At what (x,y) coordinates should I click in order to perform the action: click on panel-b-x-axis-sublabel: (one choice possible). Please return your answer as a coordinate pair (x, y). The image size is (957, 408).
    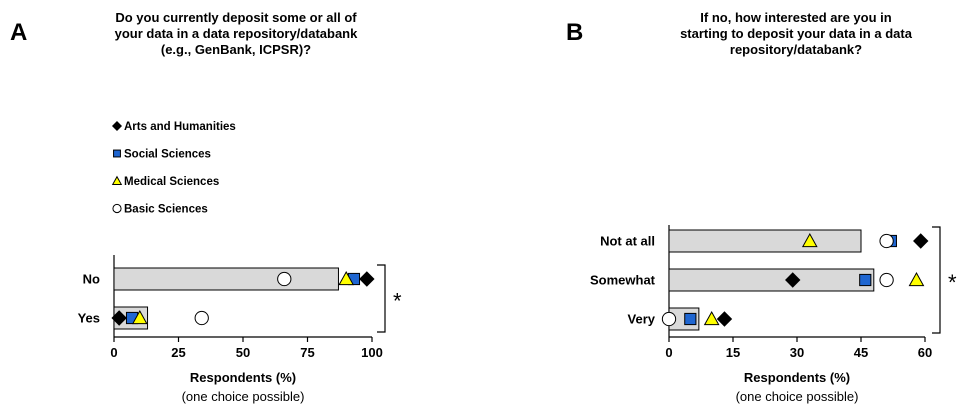
    Looking at the image, I should click on (797, 396).